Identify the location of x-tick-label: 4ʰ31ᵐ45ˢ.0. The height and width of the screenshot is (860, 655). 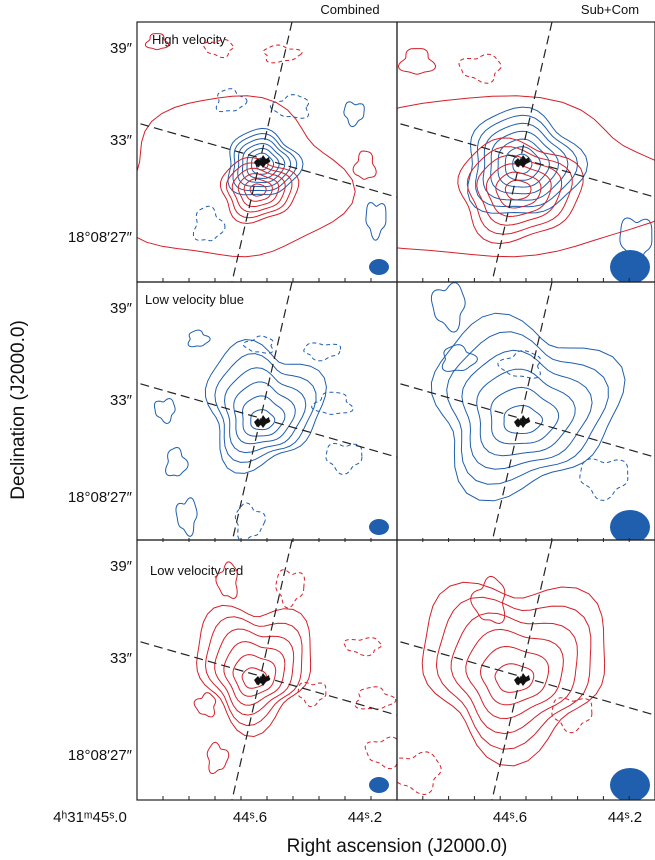
(90, 817).